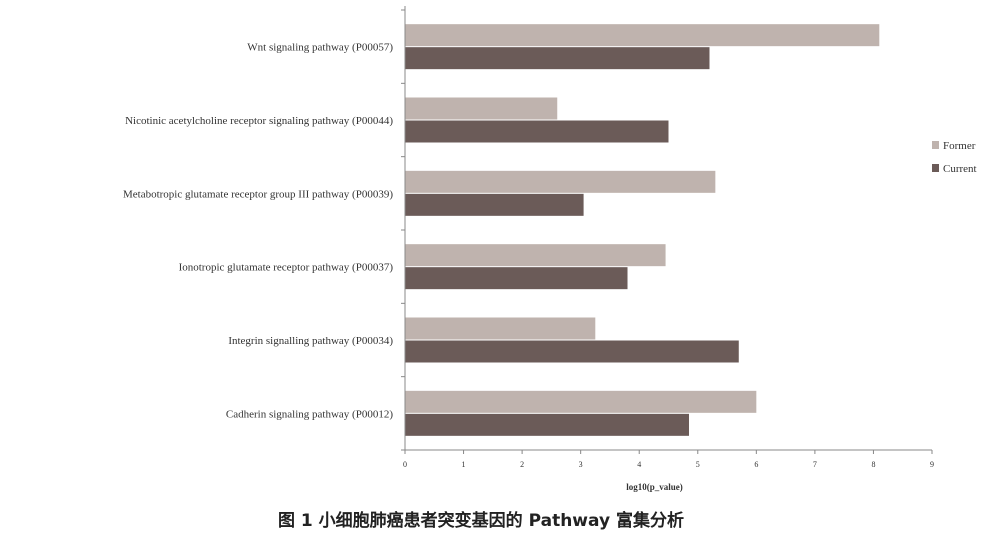 This screenshot has width=1000, height=534. What do you see at coordinates (756, 464) in the screenshot?
I see `x-tick-label: 6` at bounding box center [756, 464].